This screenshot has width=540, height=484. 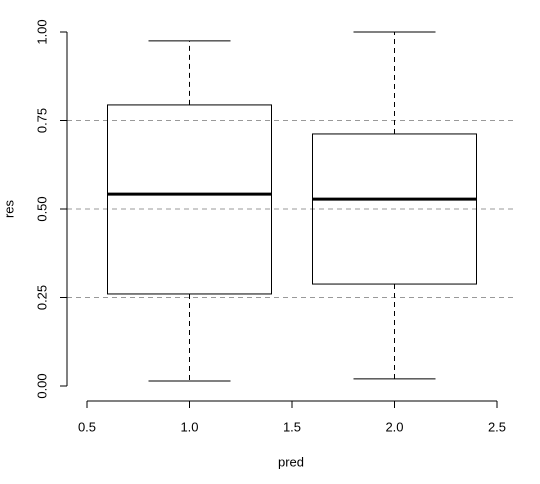 I want to click on x-tick-label: 2.0, so click(x=394, y=426).